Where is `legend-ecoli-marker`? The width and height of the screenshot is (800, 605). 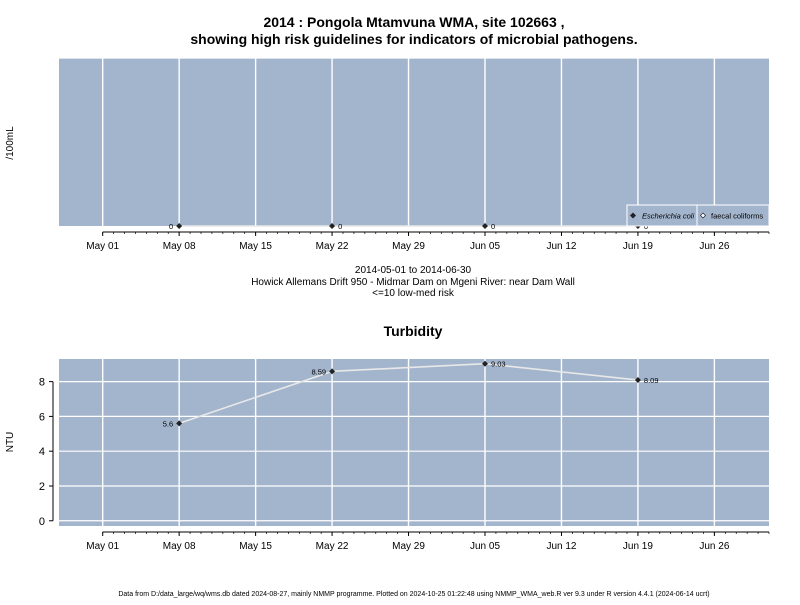 legend-ecoli-marker is located at coordinates (633, 215).